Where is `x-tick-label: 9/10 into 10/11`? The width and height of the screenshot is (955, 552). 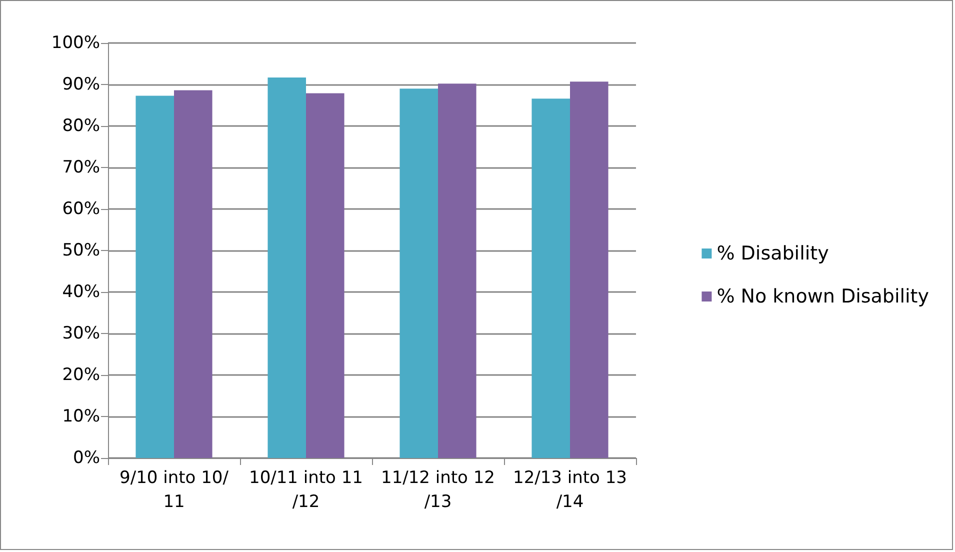
x-tick-label: 9/10 into 10/11 is located at coordinates (174, 490).